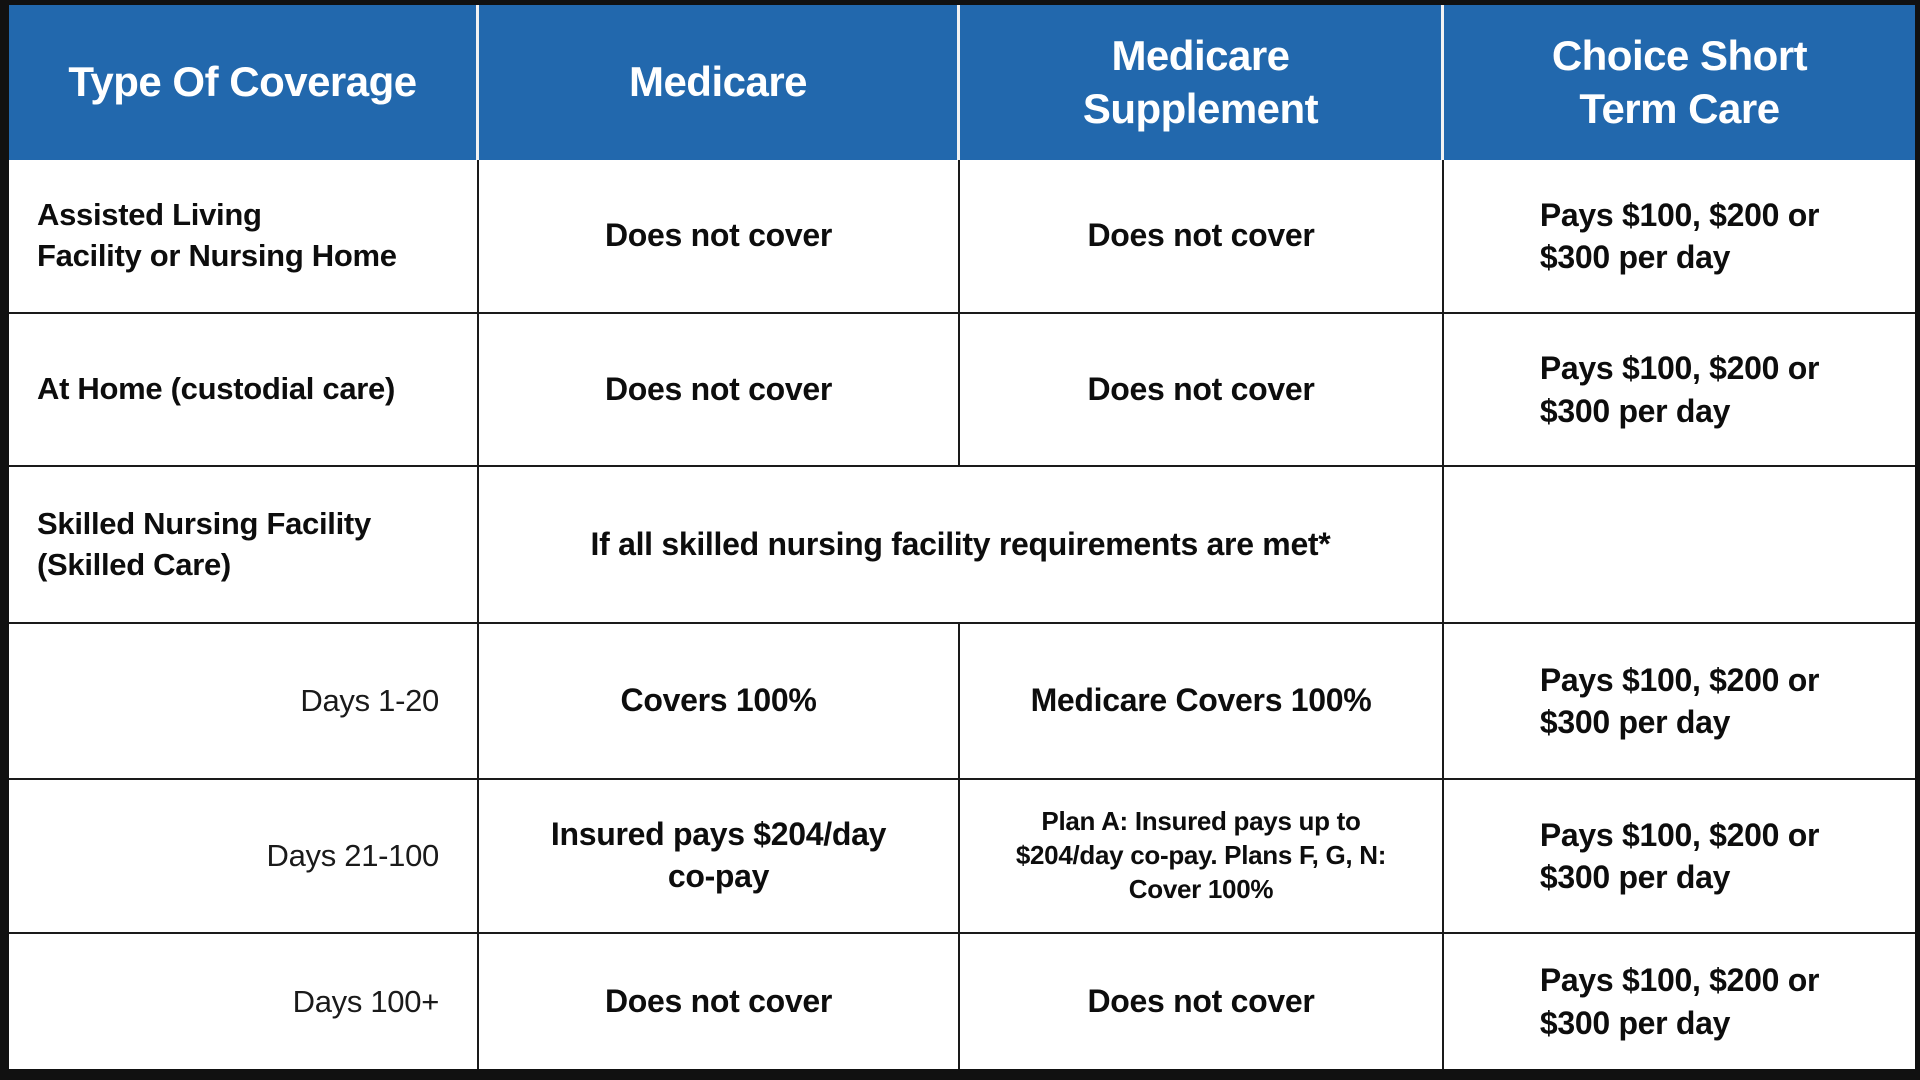 Image resolution: width=1920 pixels, height=1080 pixels. I want to click on row-days-1-20-supplement: Medicare Covers 100%, so click(1202, 700).